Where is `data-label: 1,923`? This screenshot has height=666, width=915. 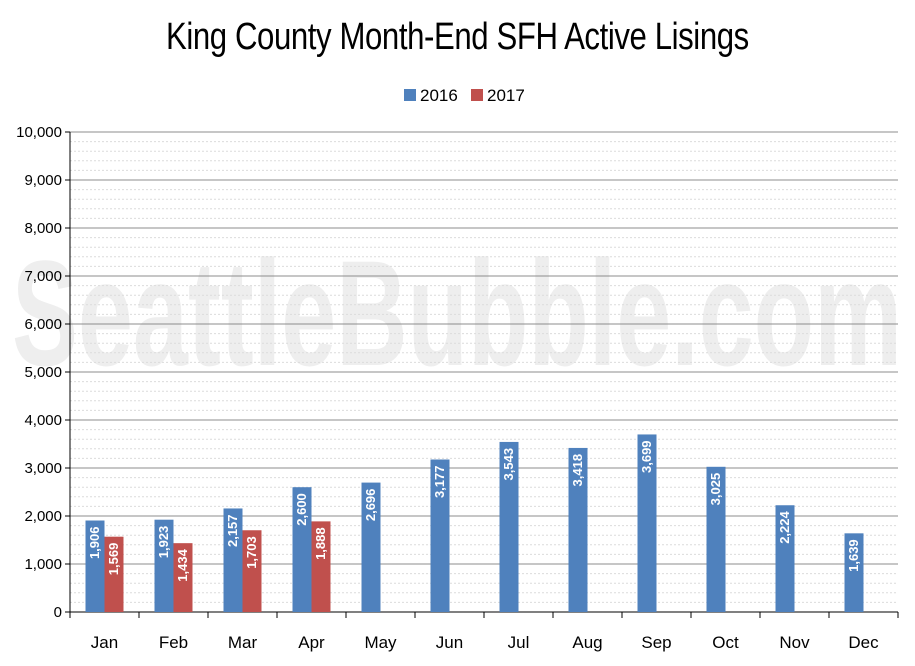
data-label: 1,923 is located at coordinates (163, 542).